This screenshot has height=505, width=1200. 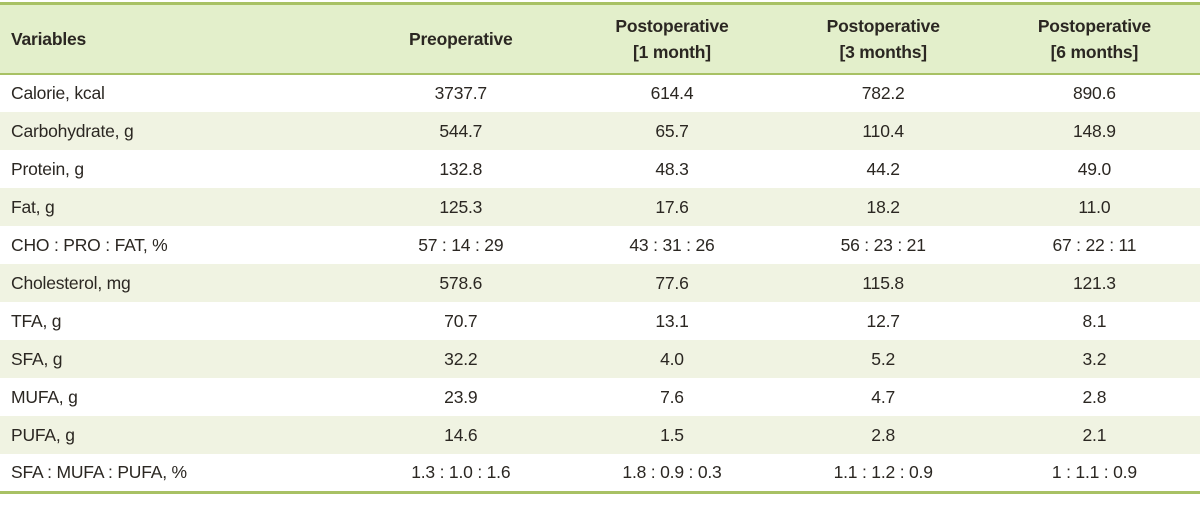 I want to click on row-label: Calorie, kcal, so click(x=178, y=93).